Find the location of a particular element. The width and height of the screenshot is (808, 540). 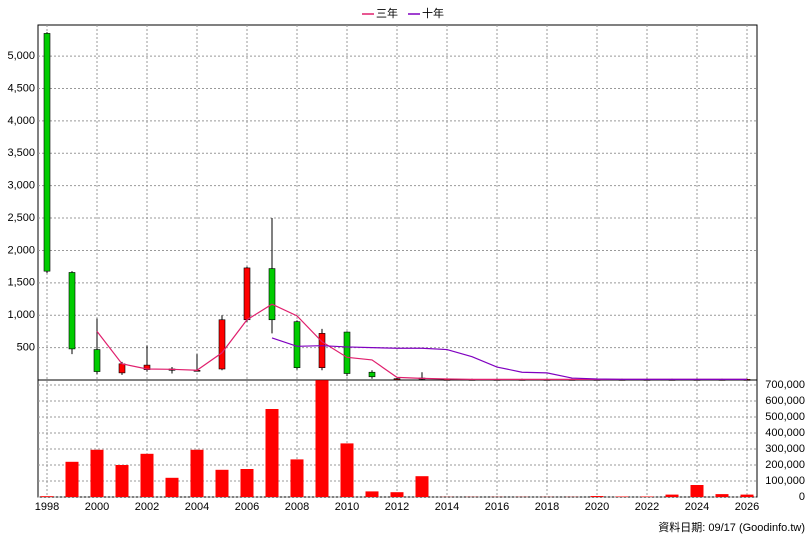

x-tick-label: 2018 is located at coordinates (547, 507).